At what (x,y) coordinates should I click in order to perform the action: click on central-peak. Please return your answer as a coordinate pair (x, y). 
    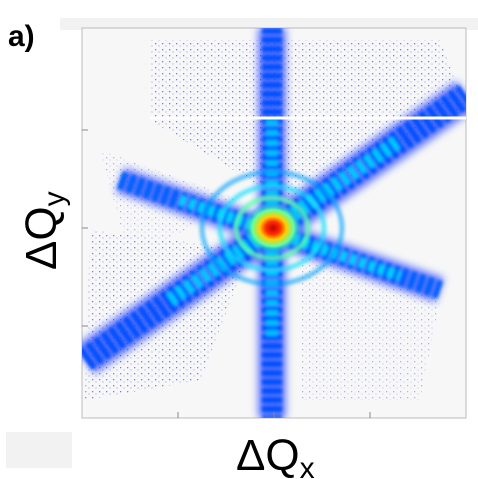
    Looking at the image, I should click on (273, 228).